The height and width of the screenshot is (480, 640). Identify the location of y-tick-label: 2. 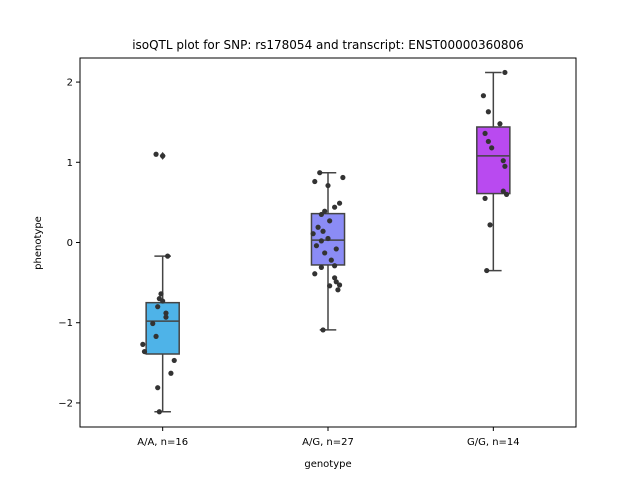
(70, 83).